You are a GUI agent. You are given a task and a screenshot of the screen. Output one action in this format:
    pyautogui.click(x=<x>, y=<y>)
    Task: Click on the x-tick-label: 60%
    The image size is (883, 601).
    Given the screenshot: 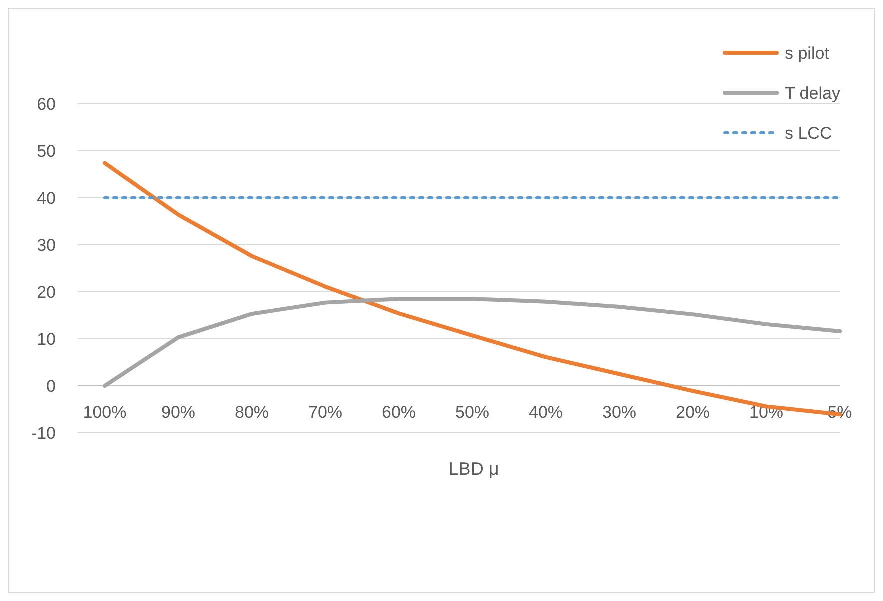 What is the action you would take?
    pyautogui.click(x=399, y=412)
    